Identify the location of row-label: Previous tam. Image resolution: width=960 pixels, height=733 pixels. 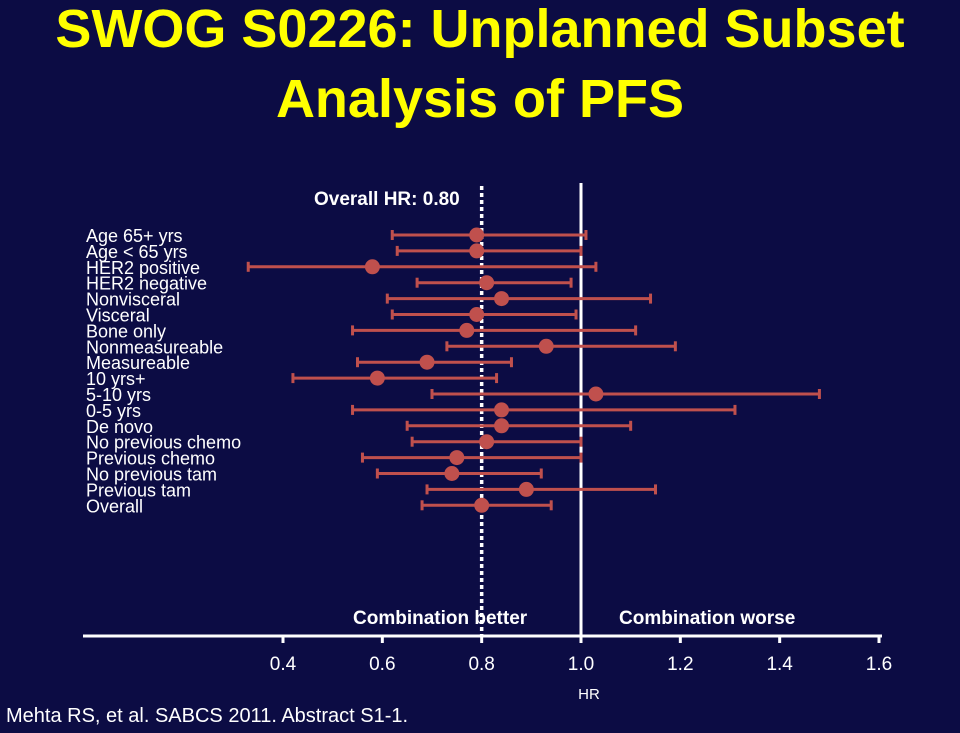
(138, 490).